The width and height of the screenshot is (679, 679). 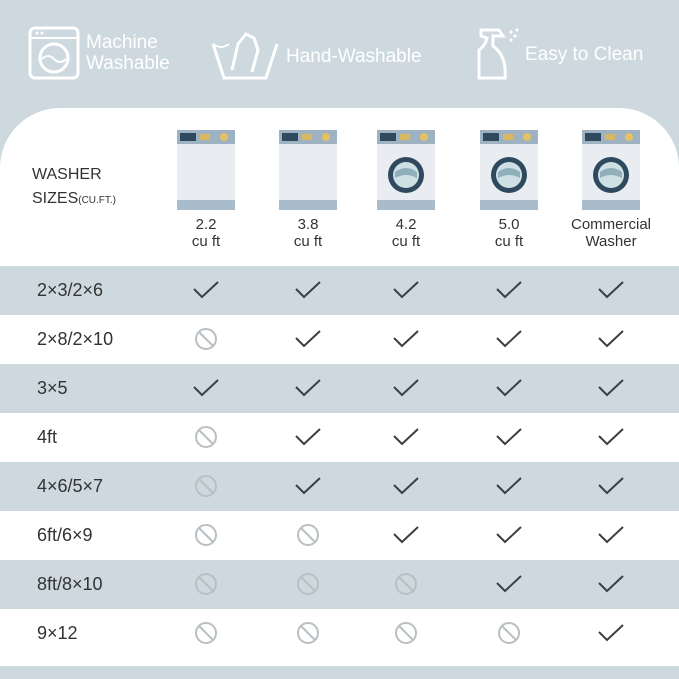 I want to click on feature-label: Hand-Washable, so click(x=354, y=56).